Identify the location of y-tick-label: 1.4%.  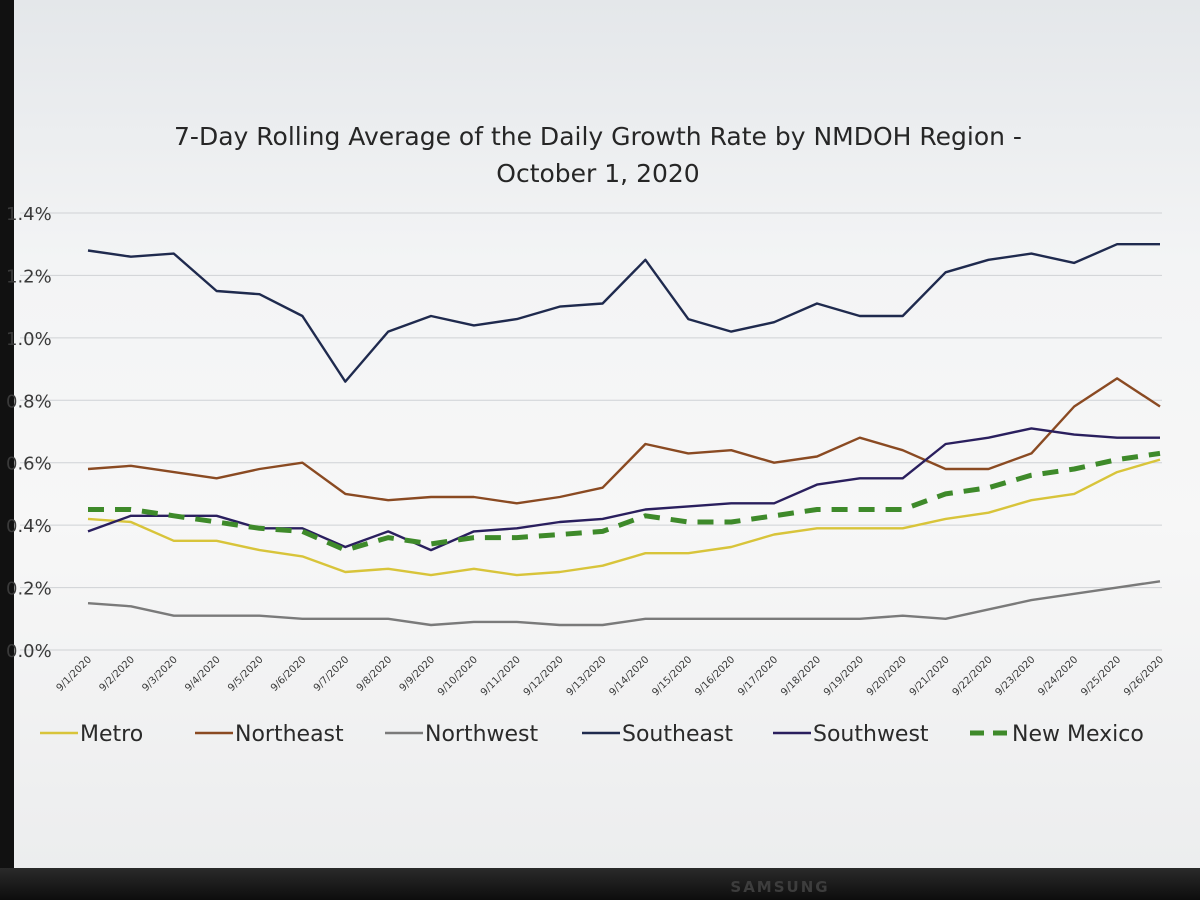
(29, 214).